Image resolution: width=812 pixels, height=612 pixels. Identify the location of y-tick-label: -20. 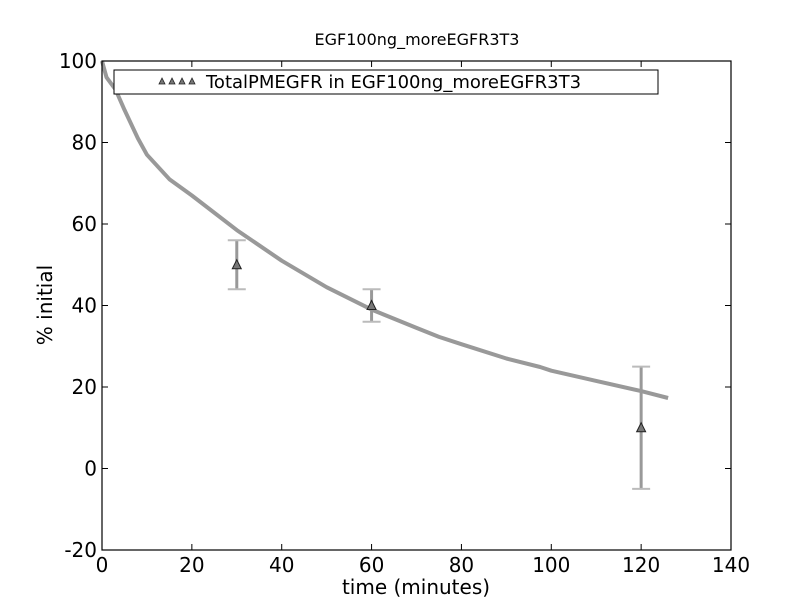
(80, 550).